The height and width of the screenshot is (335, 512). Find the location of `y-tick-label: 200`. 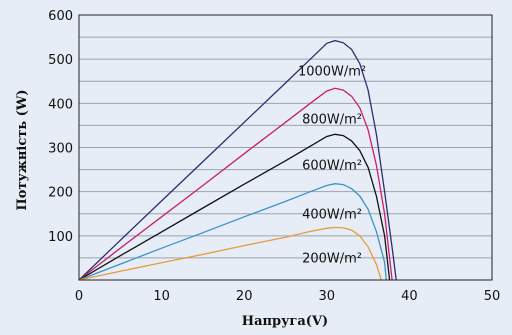

y-tick-label: 200 is located at coordinates (60, 193).